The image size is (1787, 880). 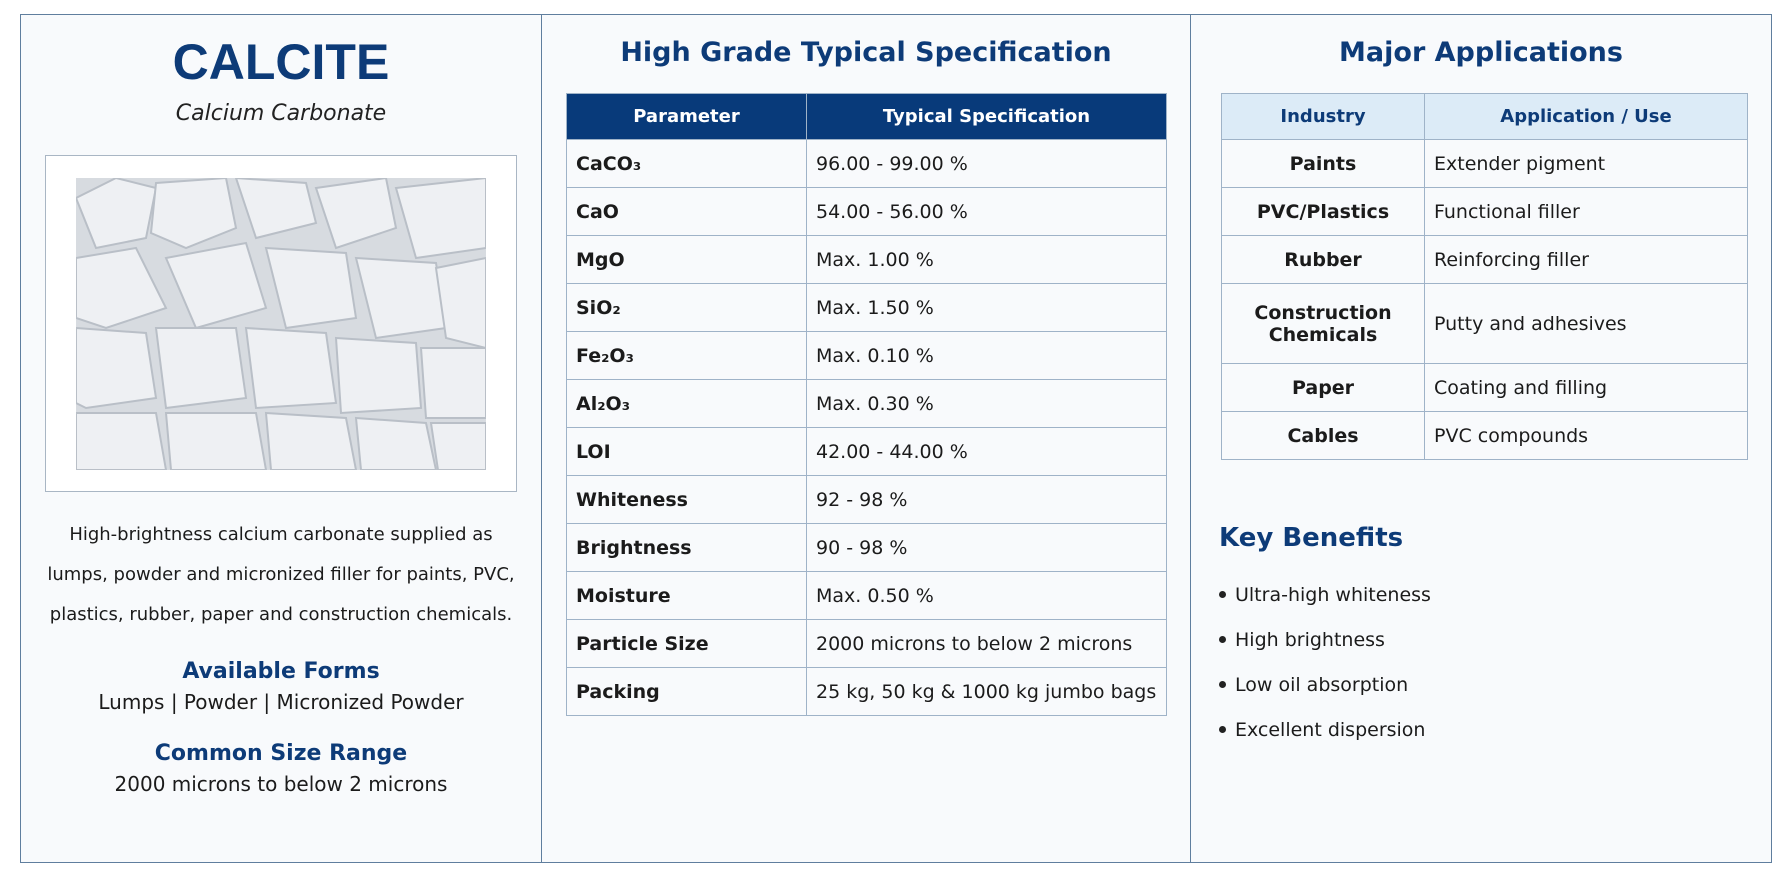 I want to click on table-row: Whiteness 92 - 98 %, so click(x=866, y=499).